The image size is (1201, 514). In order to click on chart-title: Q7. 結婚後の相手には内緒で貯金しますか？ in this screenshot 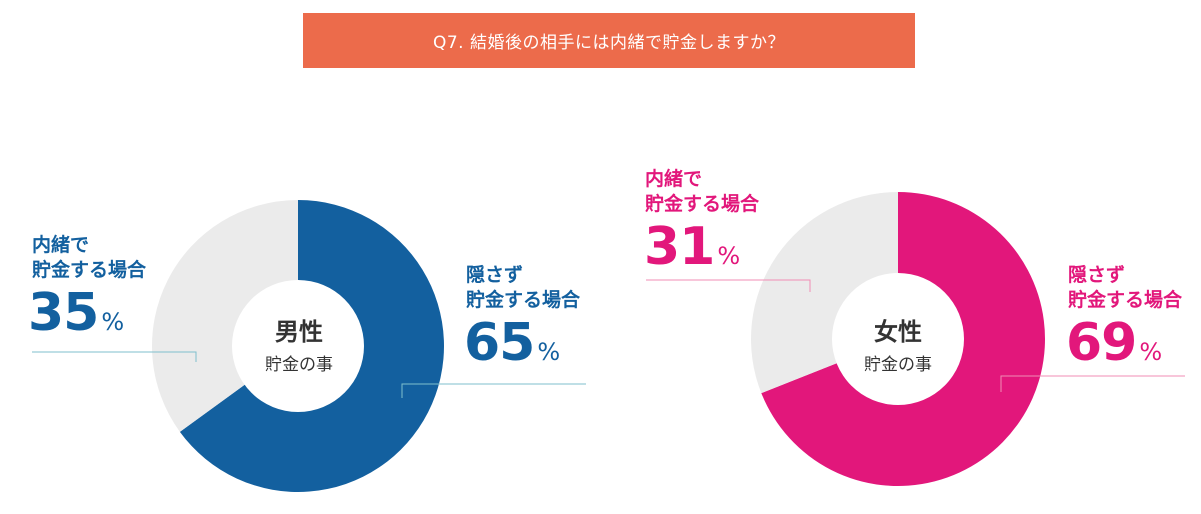, I will do `click(608, 43)`.